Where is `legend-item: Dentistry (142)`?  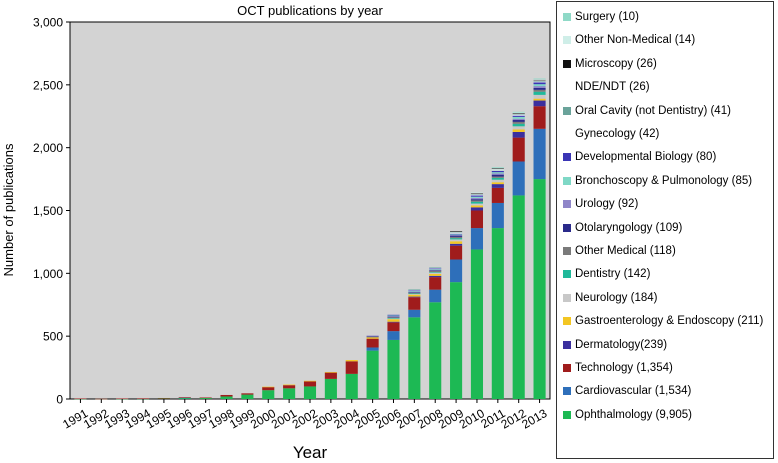 legend-item: Dentistry (142) is located at coordinates (606, 274).